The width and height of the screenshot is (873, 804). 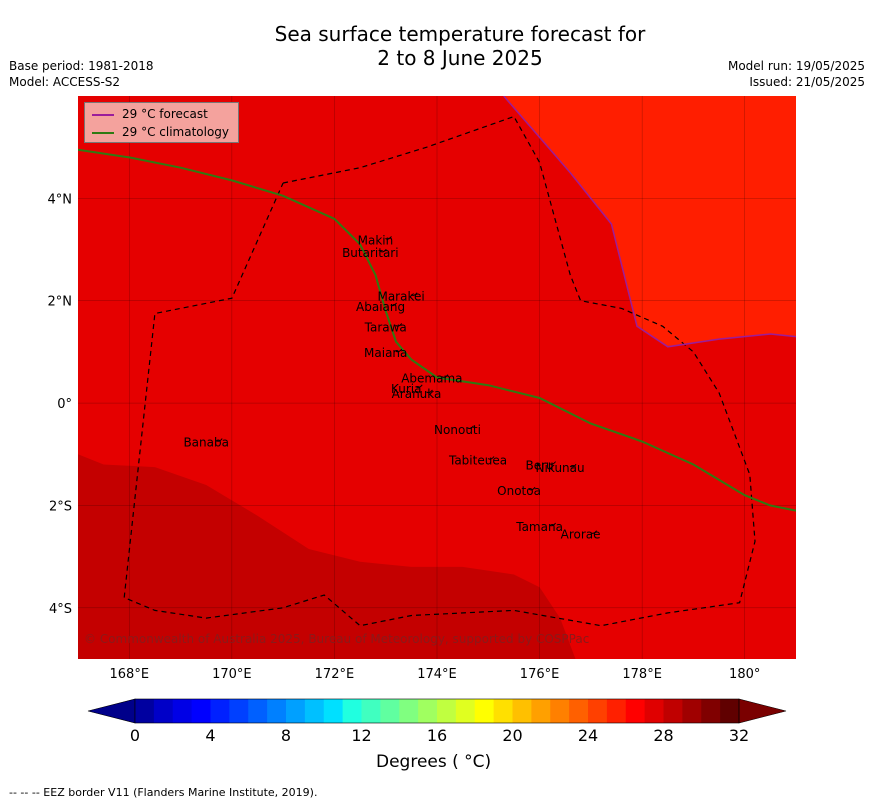 What do you see at coordinates (560, 468) in the screenshot?
I see `island-label: Nikunau` at bounding box center [560, 468].